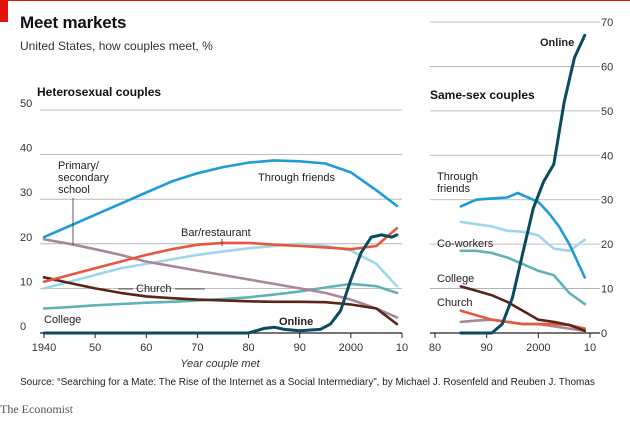  Describe the element at coordinates (590, 348) in the screenshot. I see `right-x-tick-label: 10` at that location.